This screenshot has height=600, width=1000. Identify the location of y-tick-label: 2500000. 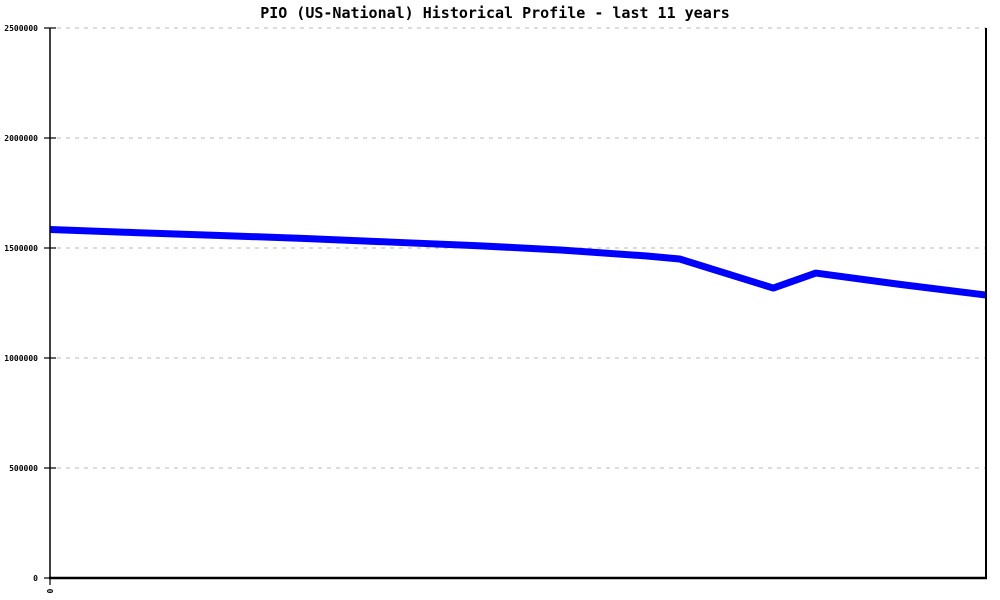
(21, 28).